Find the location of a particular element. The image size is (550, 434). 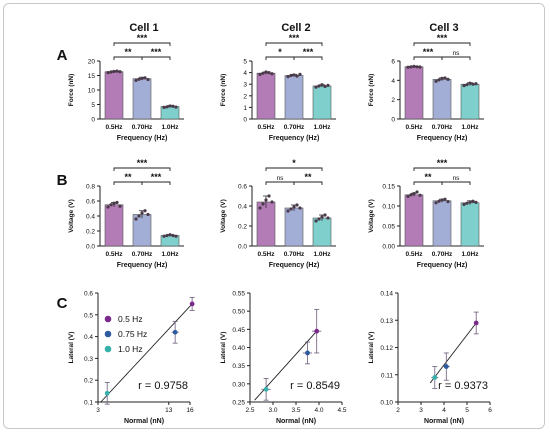

y-axis-title-B-1: Voltage (V) is located at coordinates (71, 215).